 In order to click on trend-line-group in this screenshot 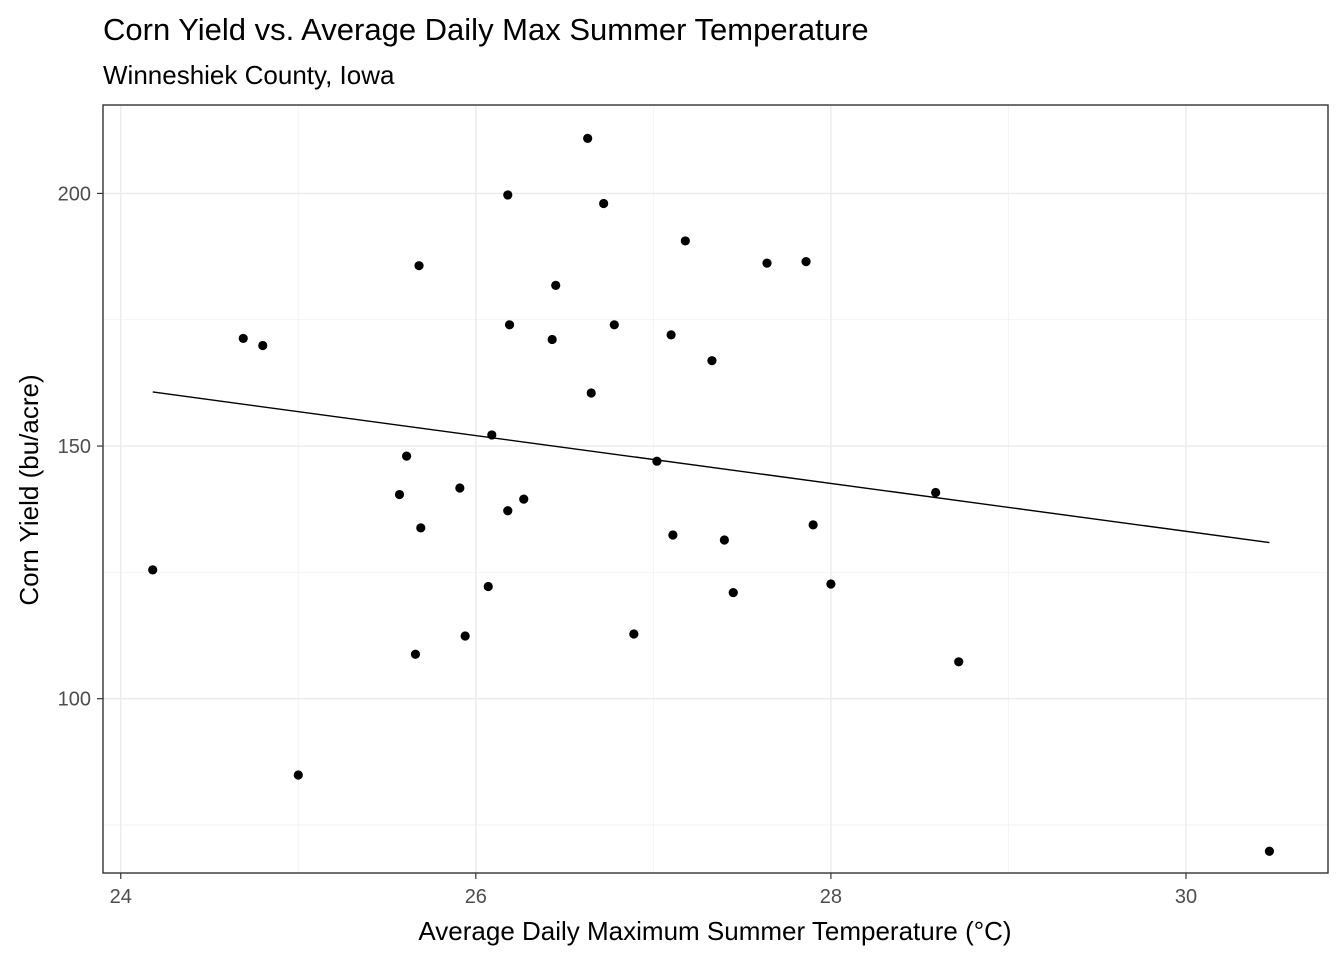, I will do `click(711, 467)`.